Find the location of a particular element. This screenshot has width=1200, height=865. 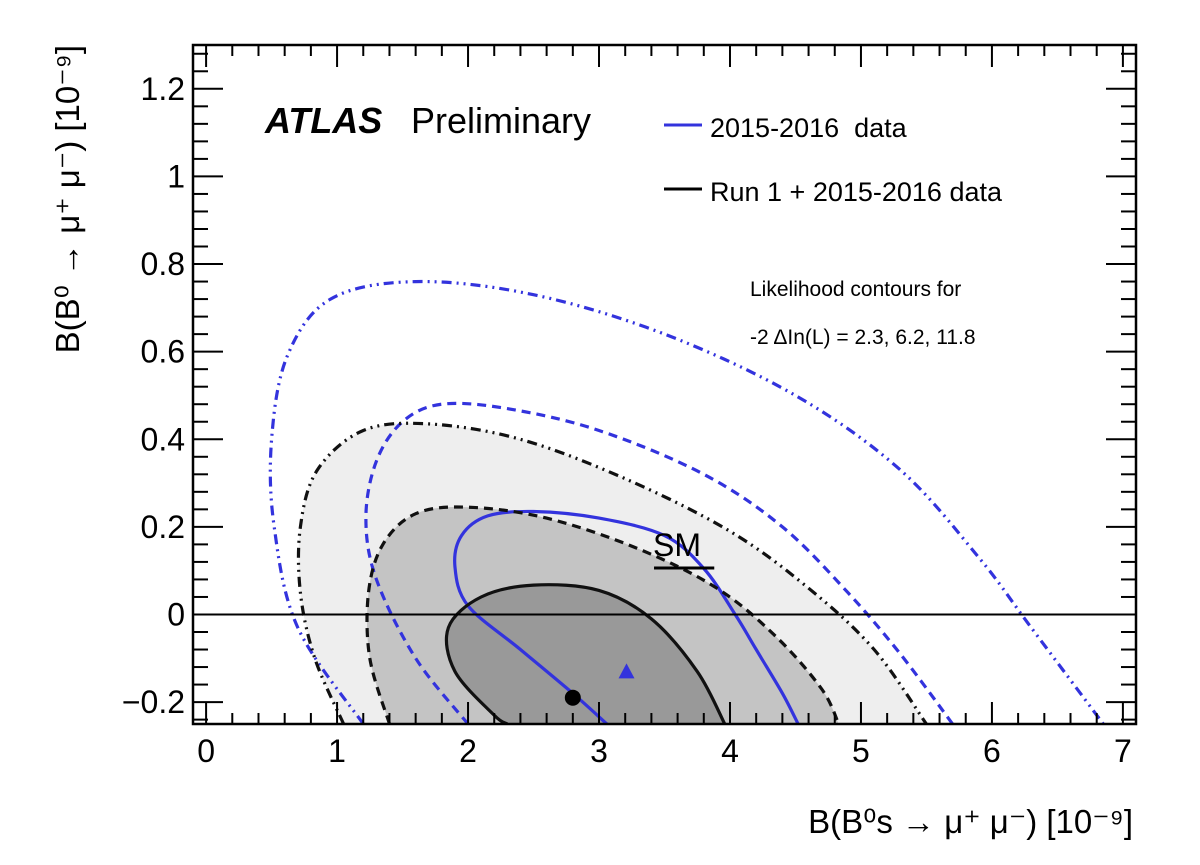

x-tick-label: 5 is located at coordinates (861, 751).